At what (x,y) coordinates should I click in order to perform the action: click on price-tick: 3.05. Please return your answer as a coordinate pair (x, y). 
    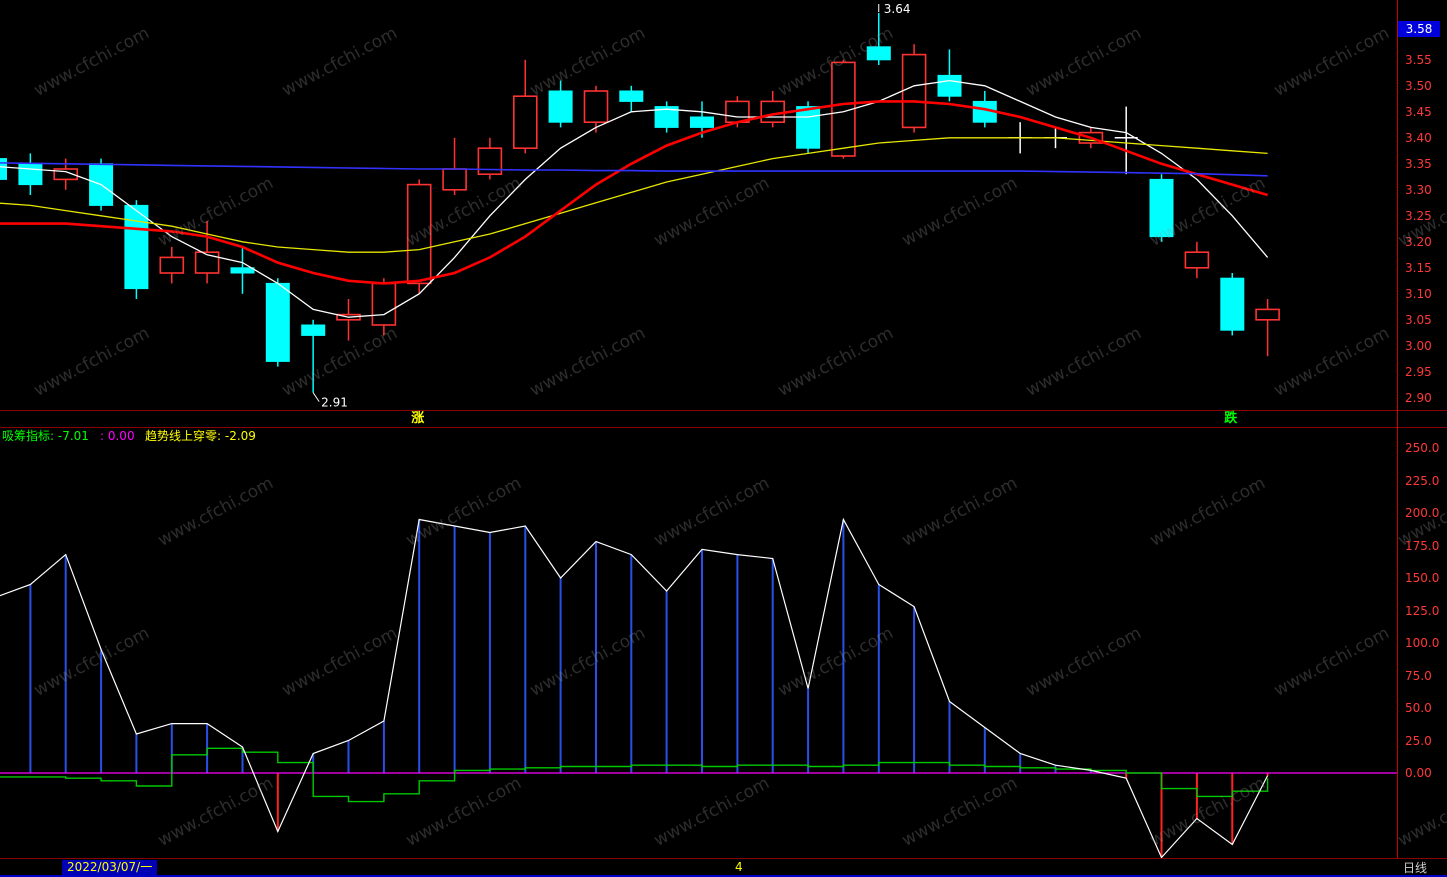
    Looking at the image, I should click on (1418, 319).